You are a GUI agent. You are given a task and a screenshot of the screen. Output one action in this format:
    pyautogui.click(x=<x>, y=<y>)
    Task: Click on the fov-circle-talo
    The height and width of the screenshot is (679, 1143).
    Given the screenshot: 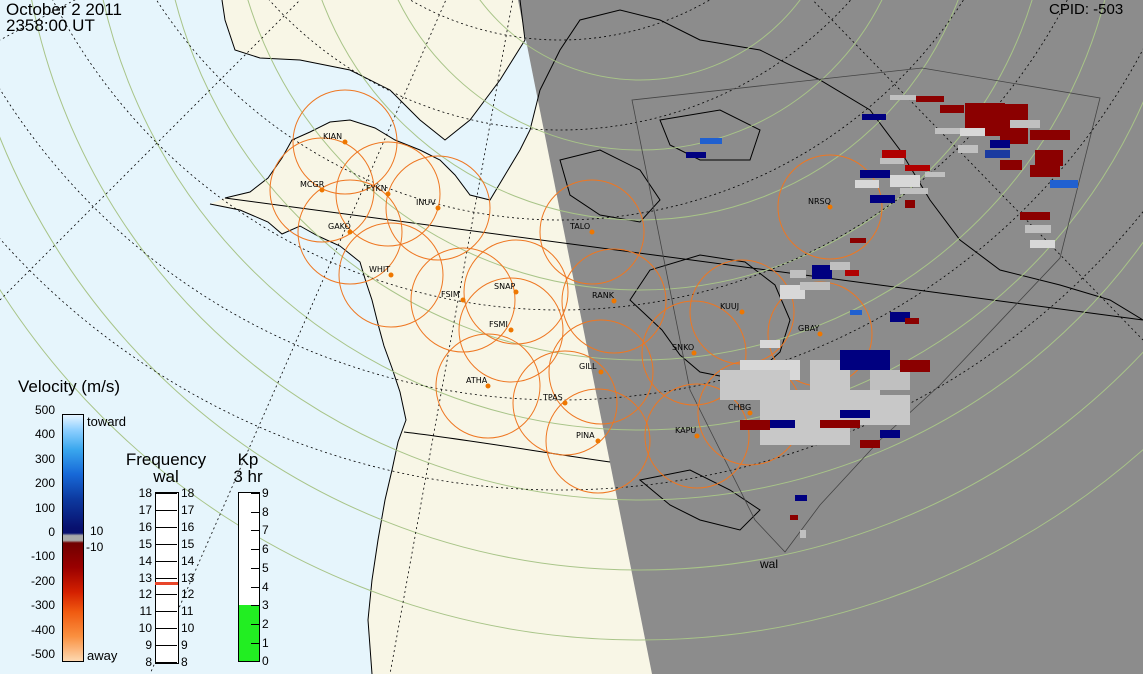 What is the action you would take?
    pyautogui.click(x=592, y=232)
    